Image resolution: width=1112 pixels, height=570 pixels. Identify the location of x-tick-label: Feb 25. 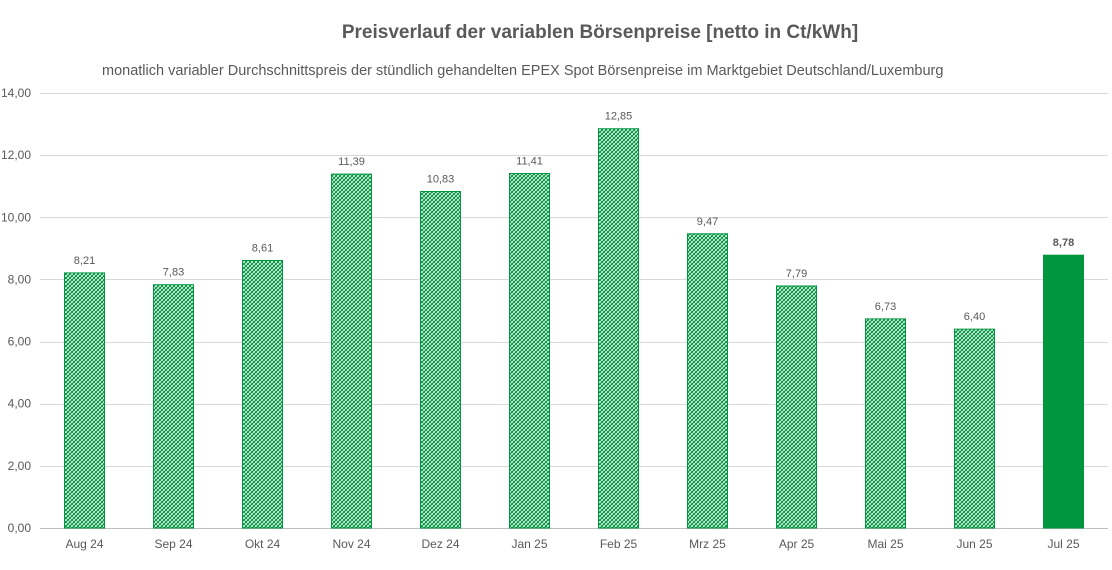
(619, 544).